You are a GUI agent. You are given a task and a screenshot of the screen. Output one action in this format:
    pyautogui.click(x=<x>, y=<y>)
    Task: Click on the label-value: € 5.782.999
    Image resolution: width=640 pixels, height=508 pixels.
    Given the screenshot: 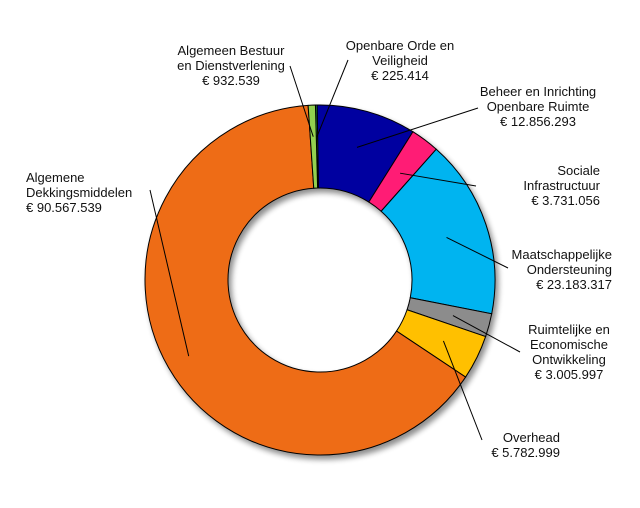 What is the action you would take?
    pyautogui.click(x=525, y=452)
    